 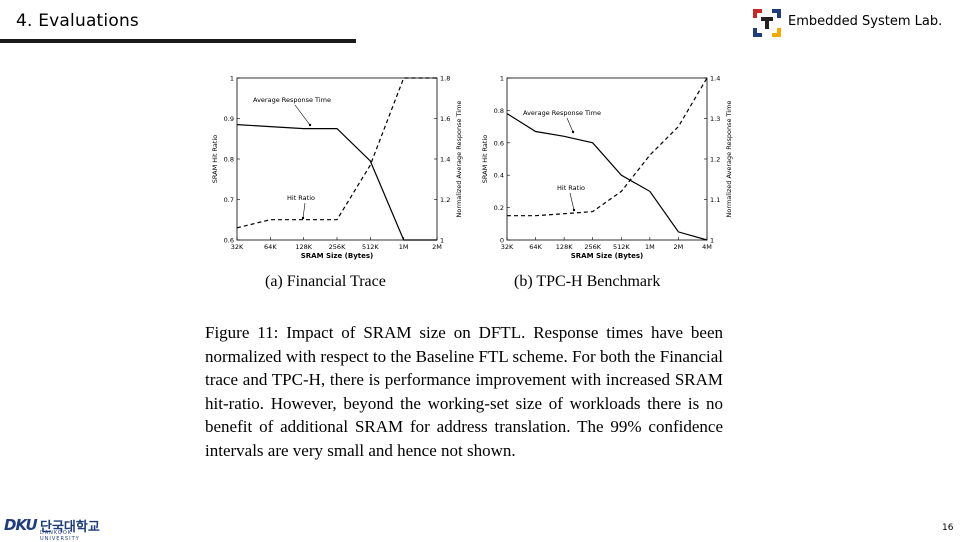 What do you see at coordinates (229, 119) in the screenshot?
I see `y-tick-label: 0.9` at bounding box center [229, 119].